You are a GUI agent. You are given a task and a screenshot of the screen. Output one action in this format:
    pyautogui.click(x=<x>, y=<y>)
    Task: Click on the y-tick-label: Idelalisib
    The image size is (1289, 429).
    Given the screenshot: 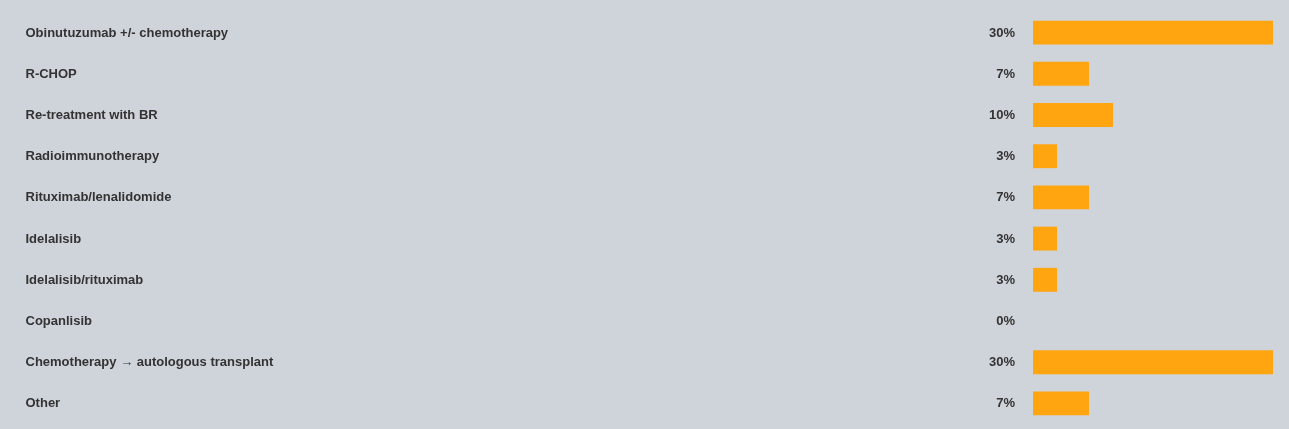 What is the action you would take?
    pyautogui.click(x=53, y=238)
    